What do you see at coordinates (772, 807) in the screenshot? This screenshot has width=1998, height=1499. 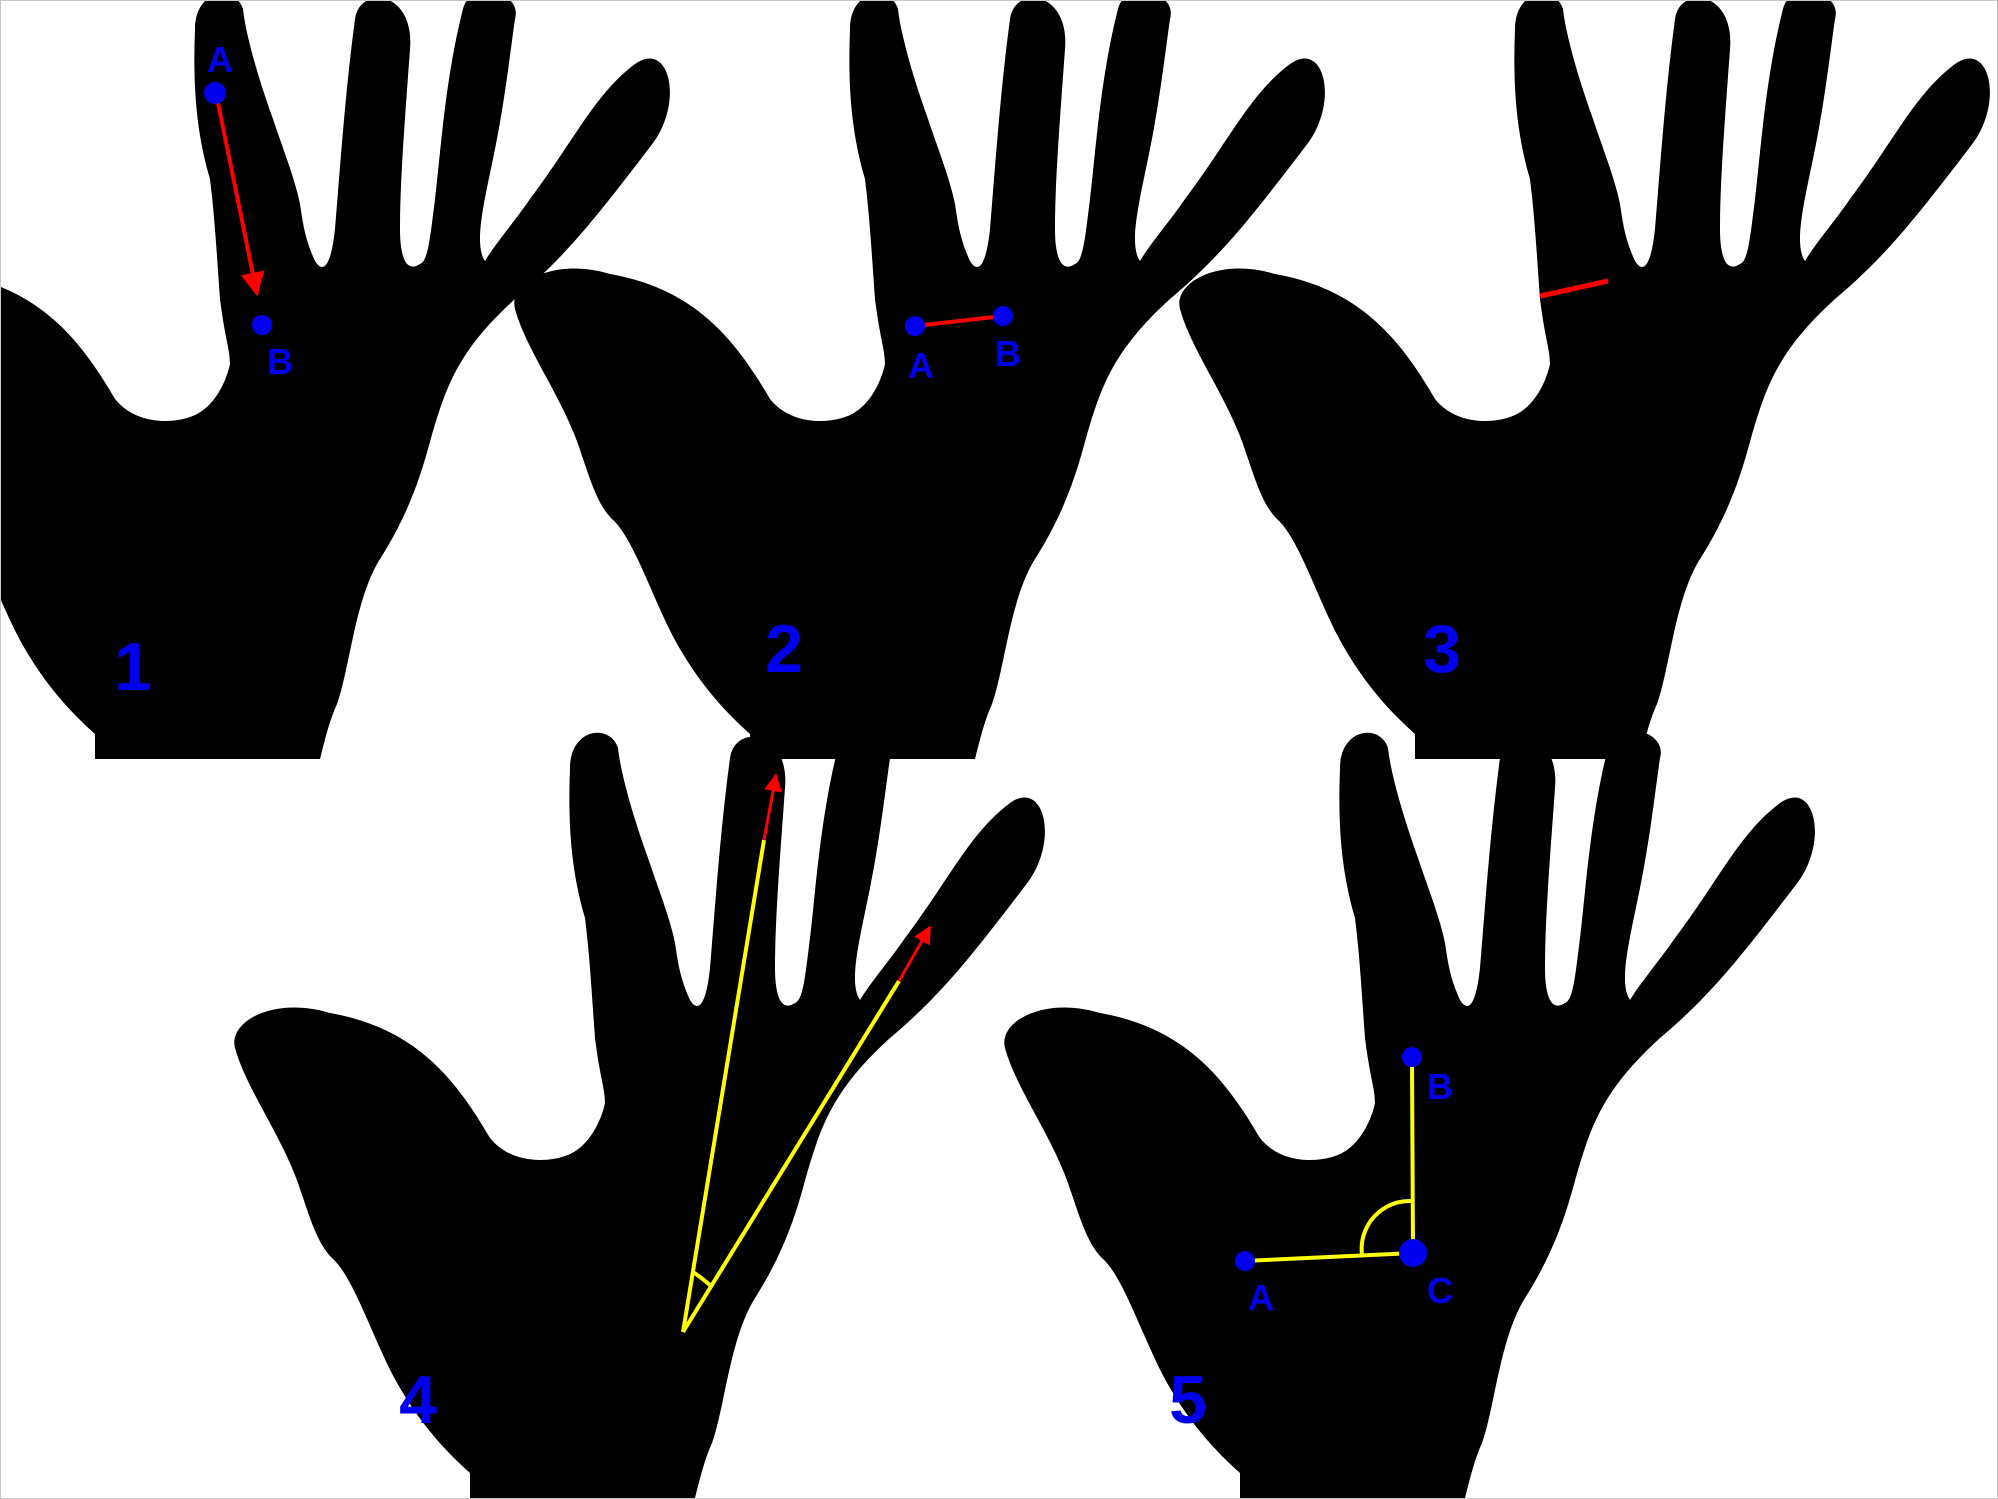 I see `ring-finger-arrow` at bounding box center [772, 807].